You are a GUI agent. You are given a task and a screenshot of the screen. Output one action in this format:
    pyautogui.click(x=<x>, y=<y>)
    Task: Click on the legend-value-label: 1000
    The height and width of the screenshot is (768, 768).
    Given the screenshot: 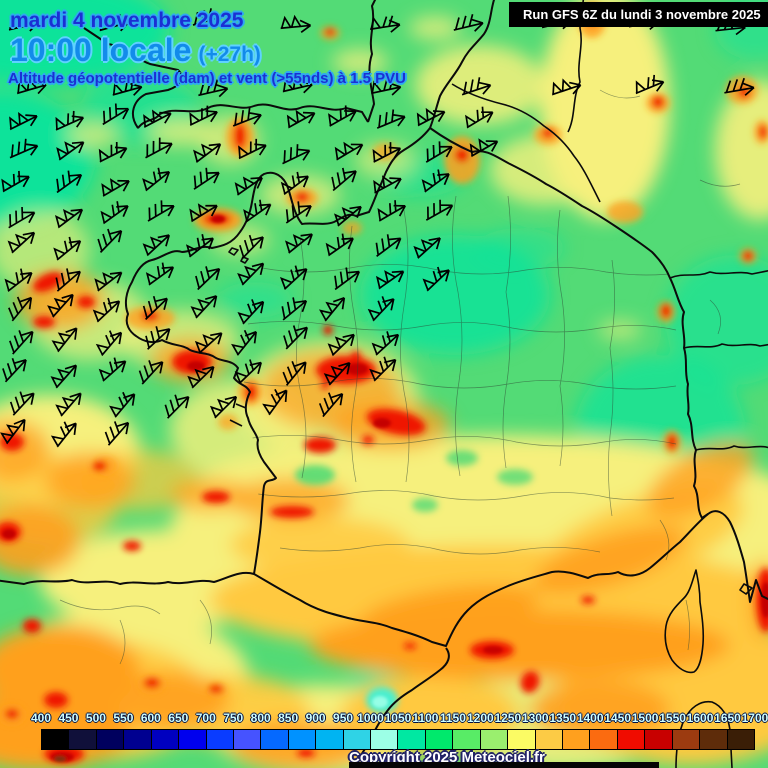 What is the action you would take?
    pyautogui.click(x=370, y=718)
    